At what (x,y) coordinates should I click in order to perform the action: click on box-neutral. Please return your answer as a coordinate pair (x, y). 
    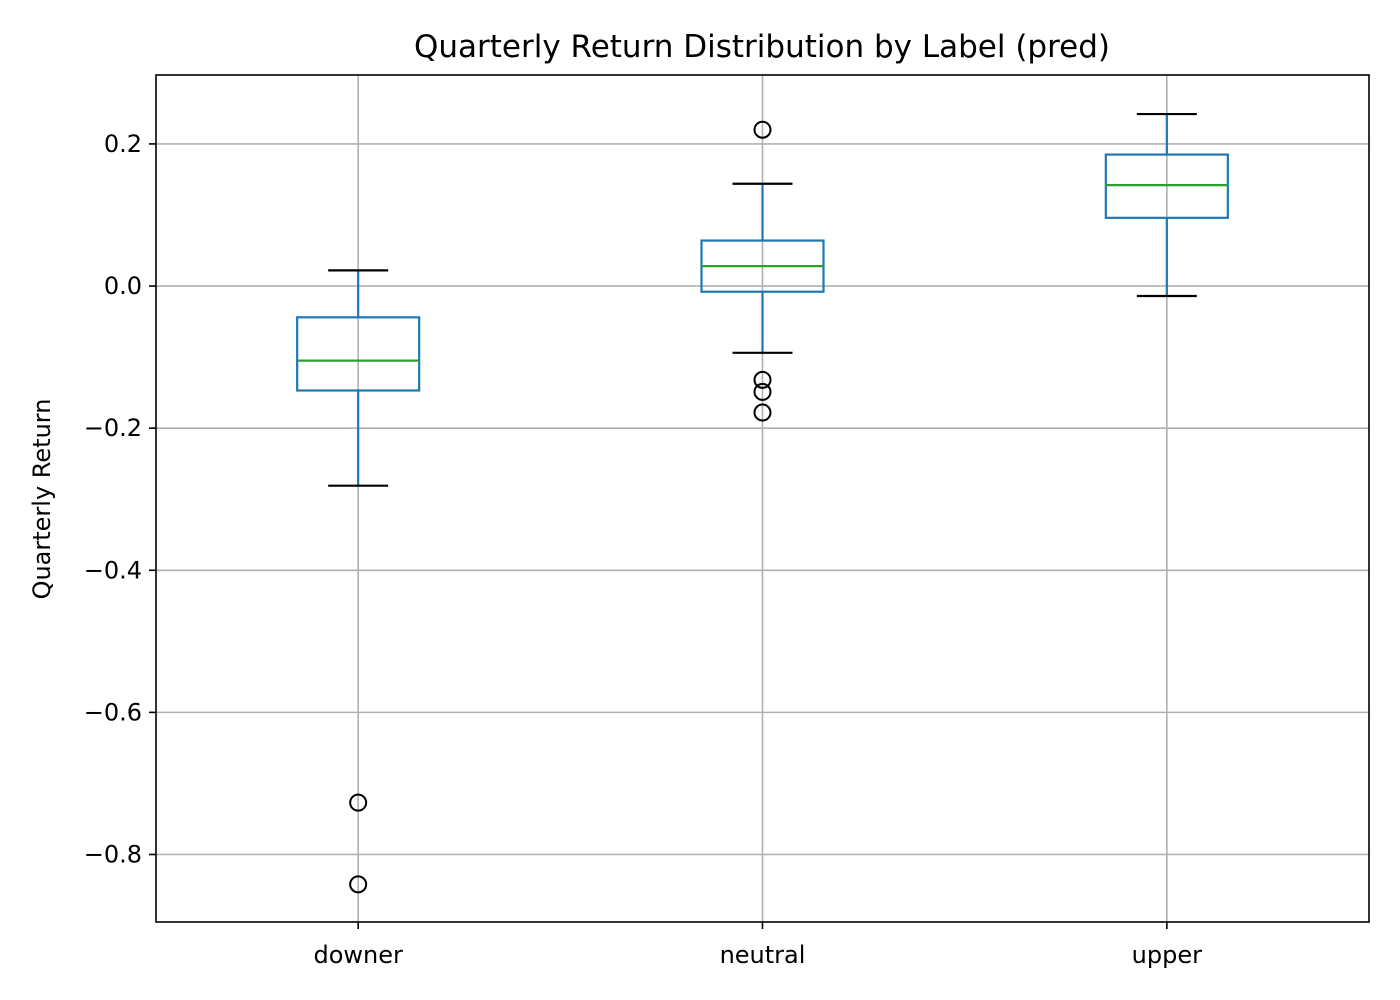
    Looking at the image, I should click on (762, 271).